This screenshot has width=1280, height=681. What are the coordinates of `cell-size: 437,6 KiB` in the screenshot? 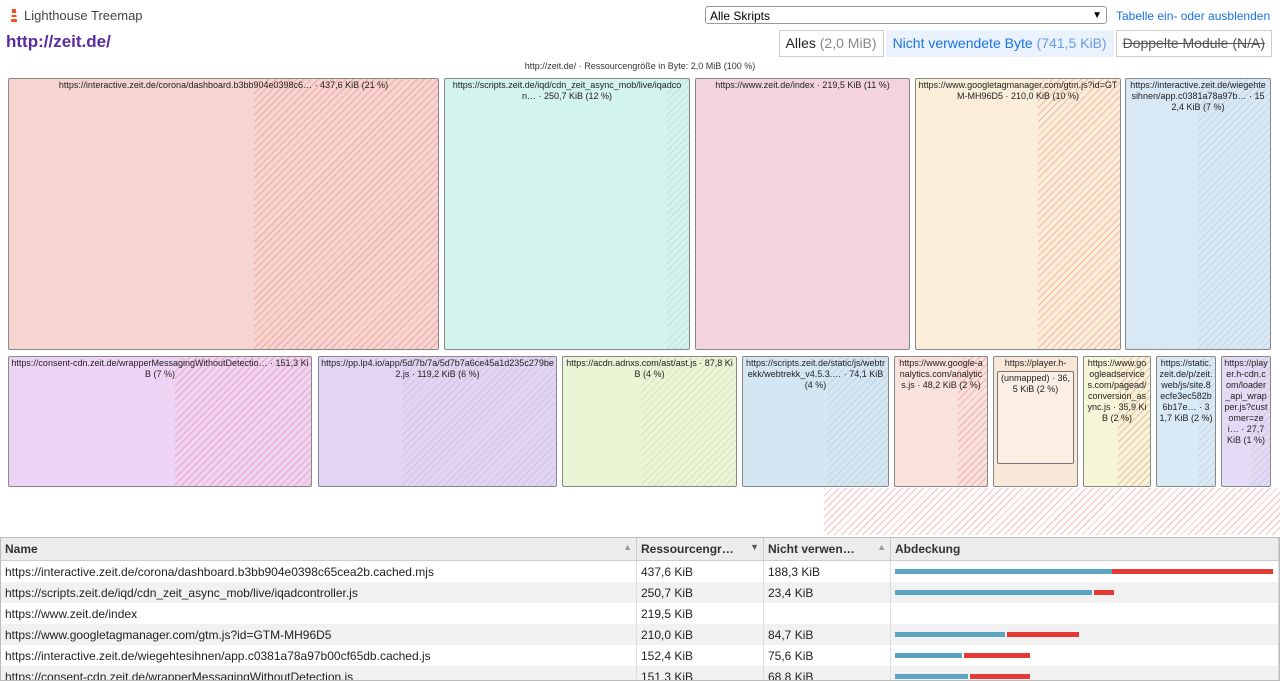 It's located at (700, 571).